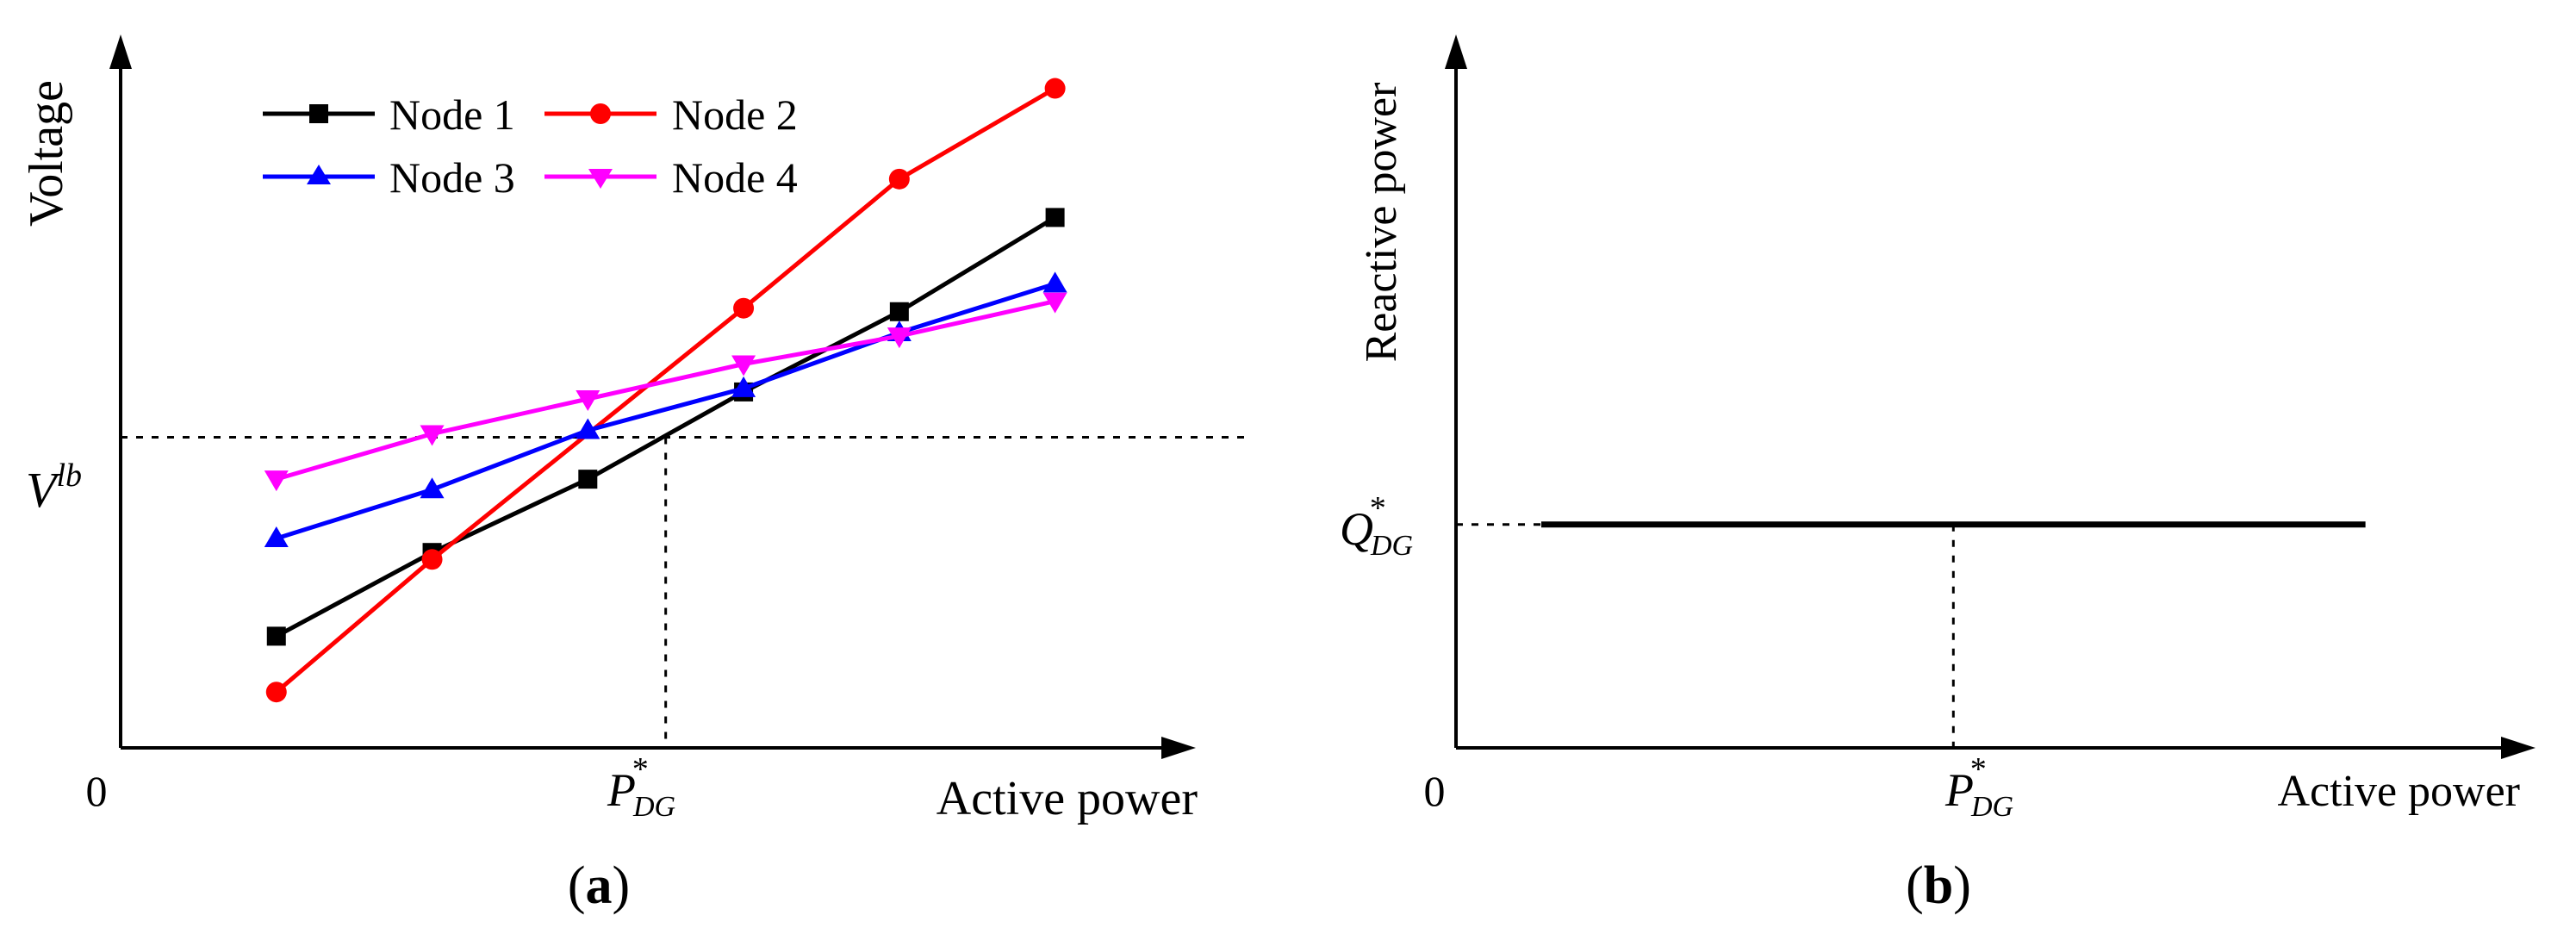 The height and width of the screenshot is (940, 2576). Describe the element at coordinates (44, 490) in the screenshot. I see `chart-a-v-limit-base: V` at that location.